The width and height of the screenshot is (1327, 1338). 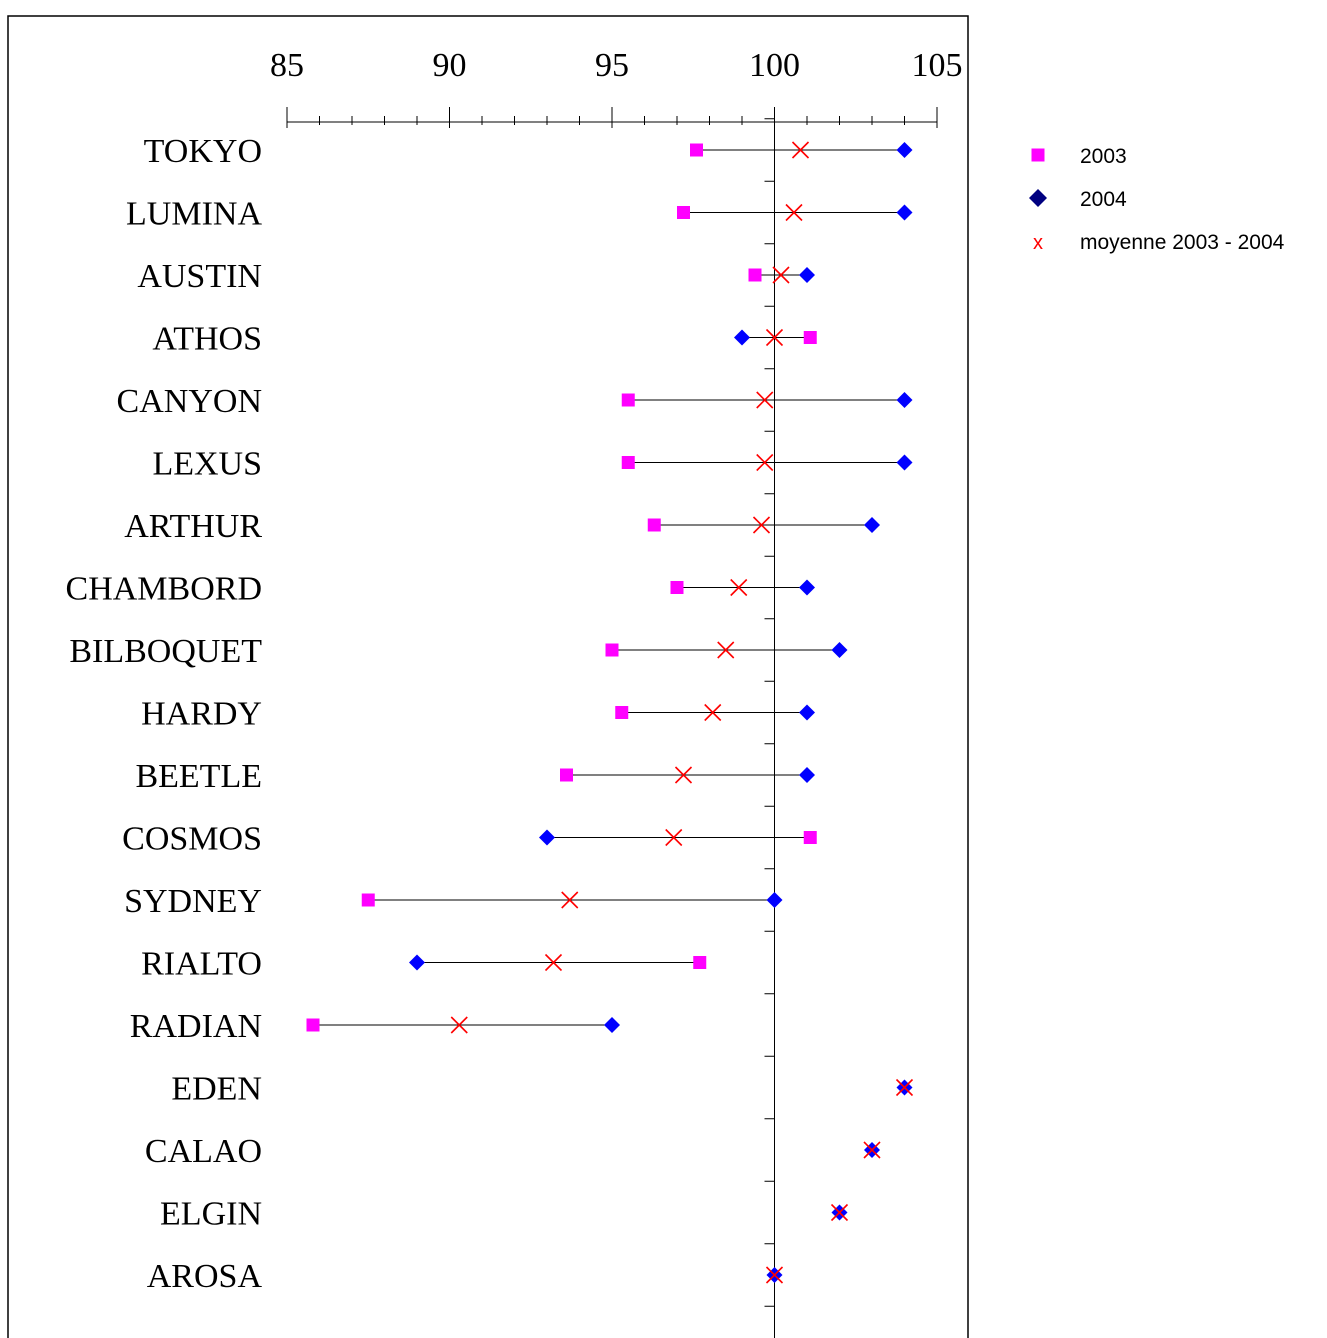 I want to click on category-label: CALAO, so click(x=203, y=1151).